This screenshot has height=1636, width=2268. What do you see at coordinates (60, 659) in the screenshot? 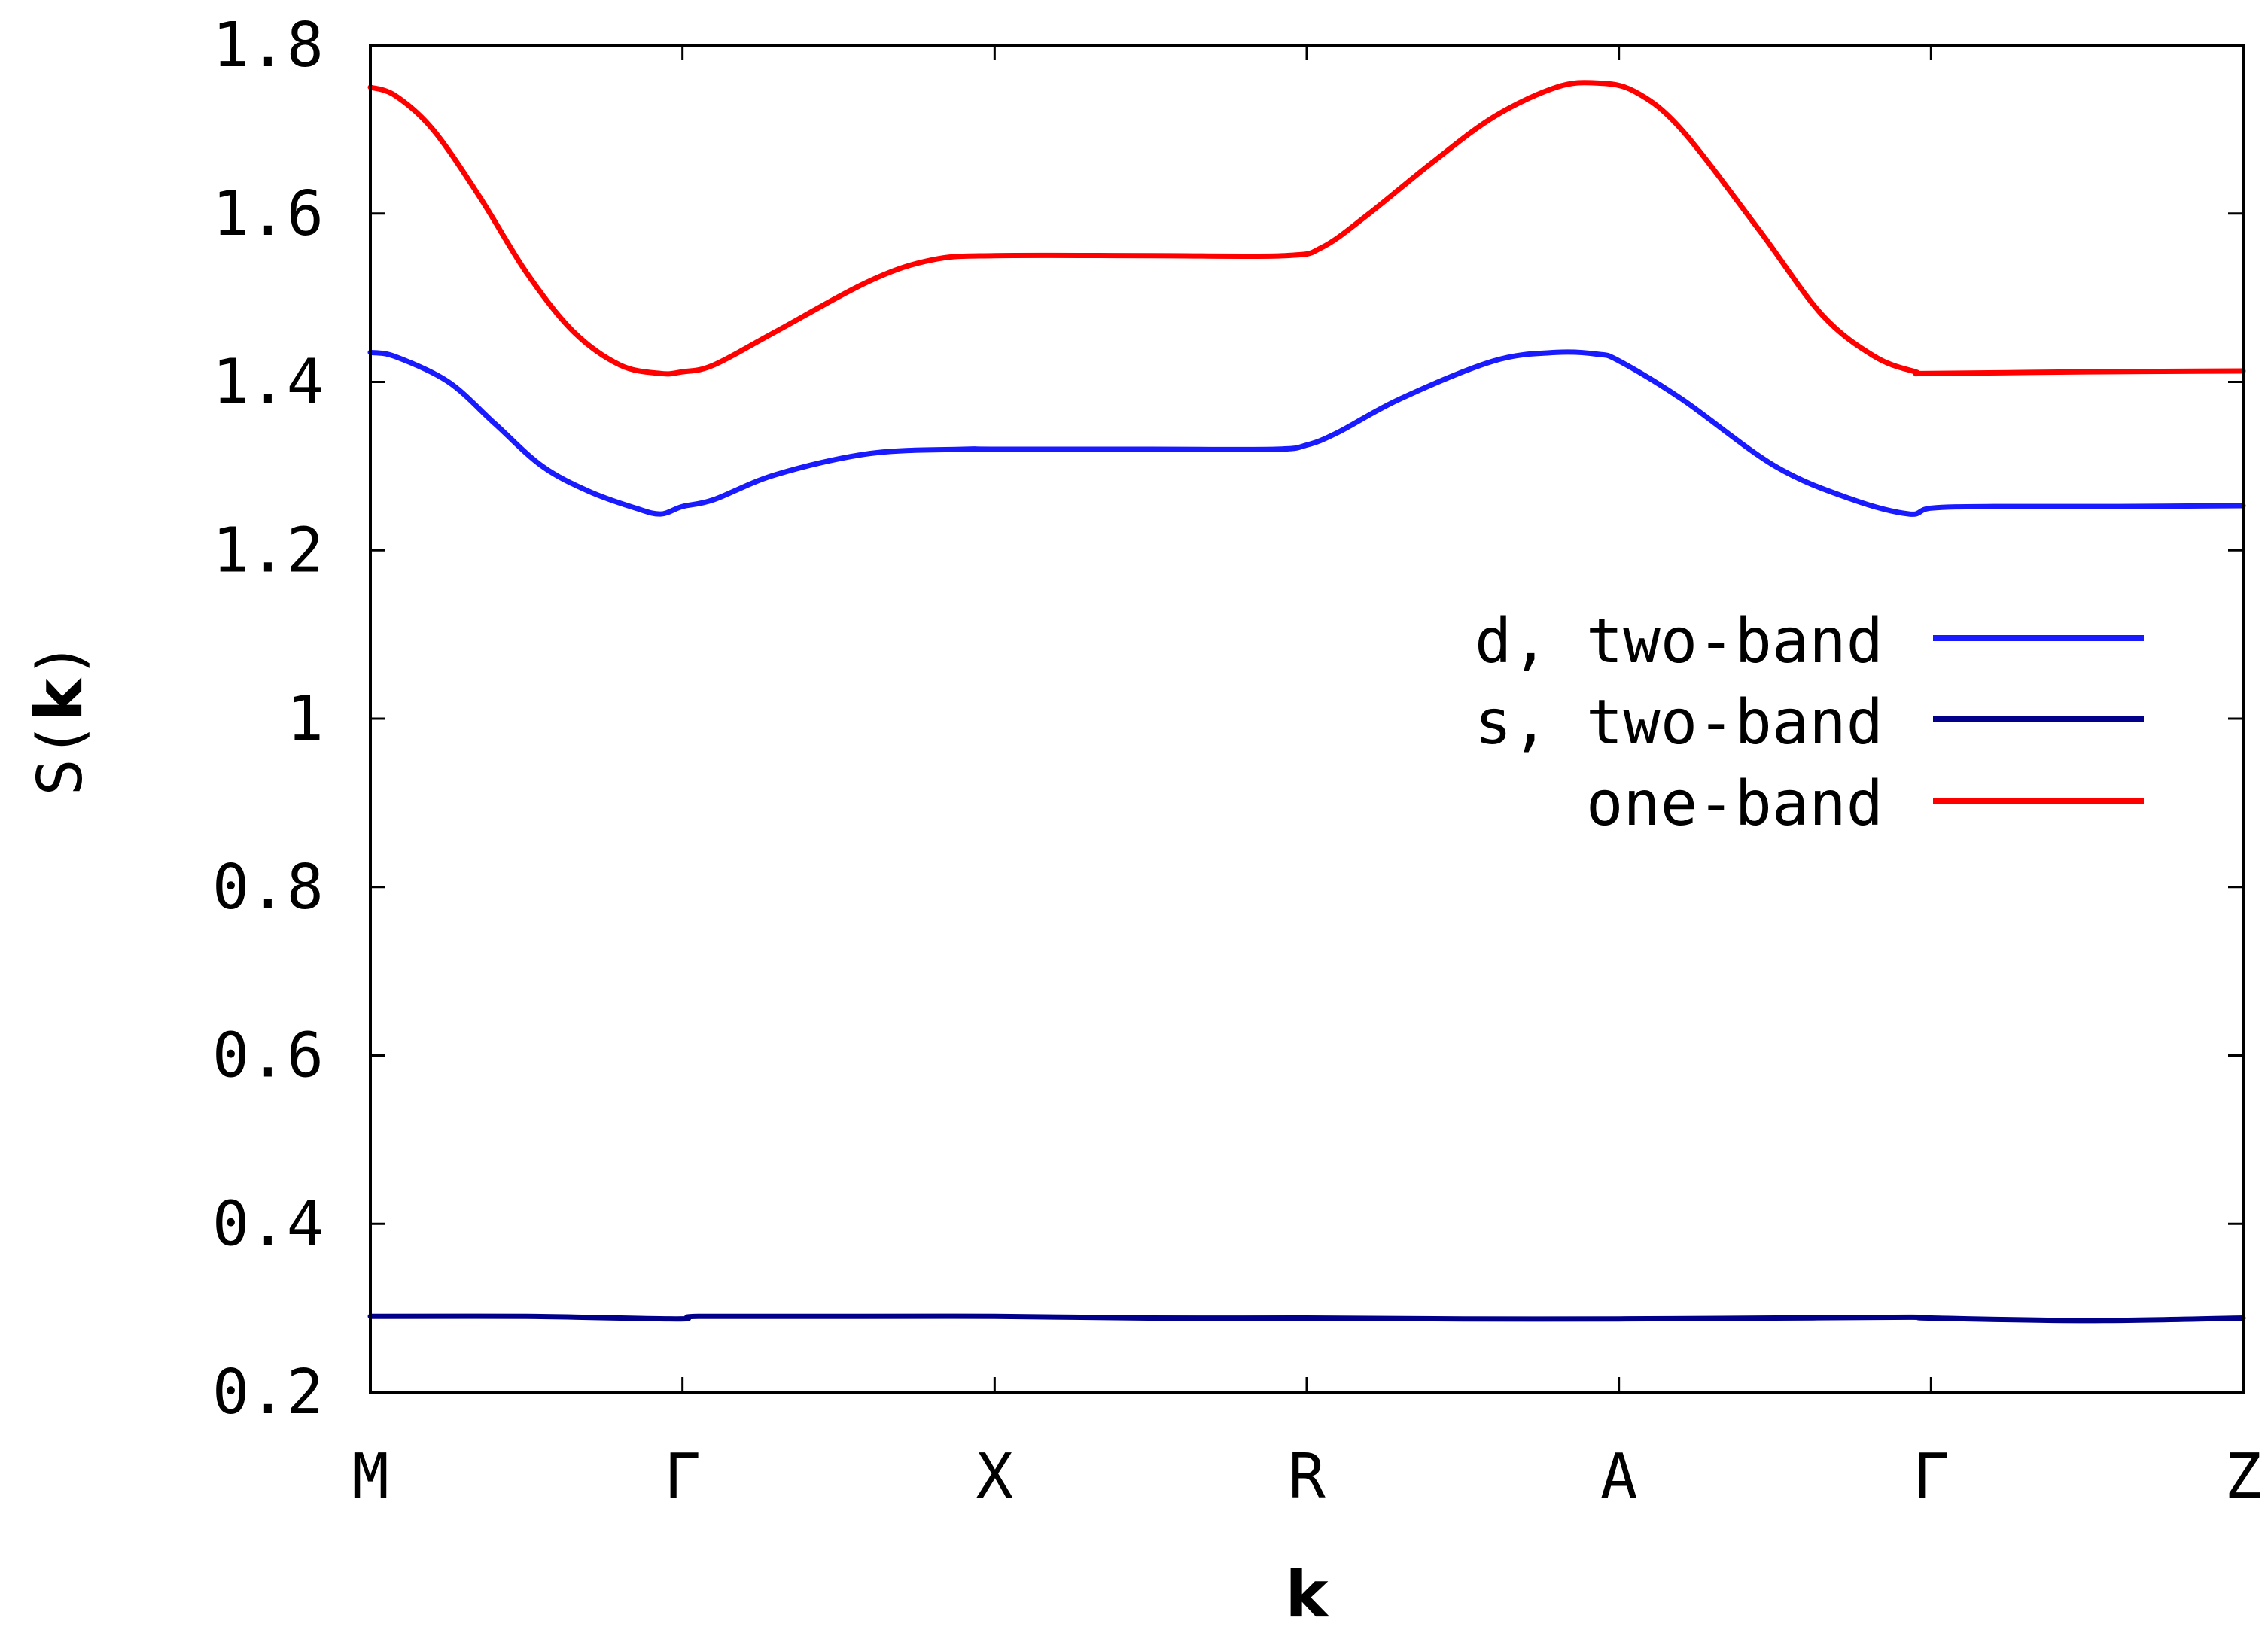
I see `y-axis-title-close-paren: )` at bounding box center [60, 659].